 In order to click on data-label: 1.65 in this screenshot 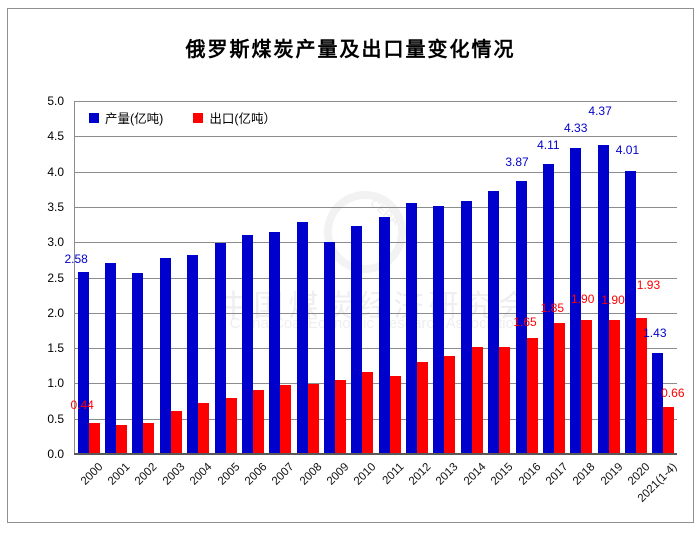, I will do `click(525, 321)`.